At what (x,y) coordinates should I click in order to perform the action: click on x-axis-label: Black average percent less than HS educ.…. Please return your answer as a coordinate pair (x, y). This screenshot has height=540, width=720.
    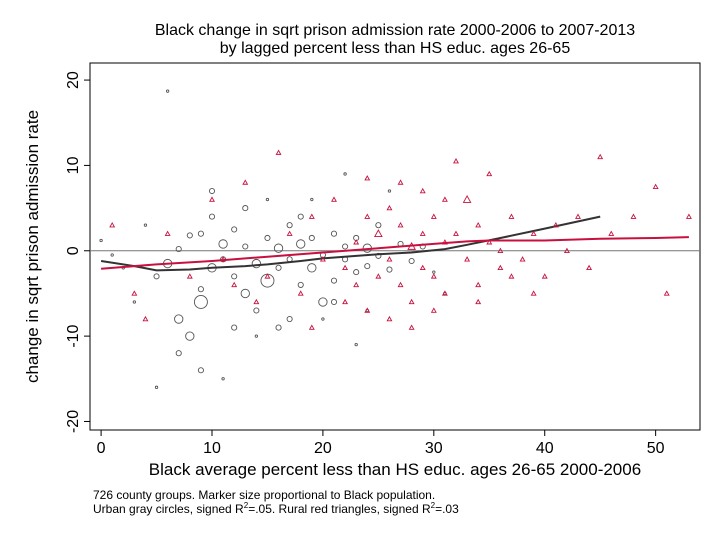
    Looking at the image, I should click on (395, 469).